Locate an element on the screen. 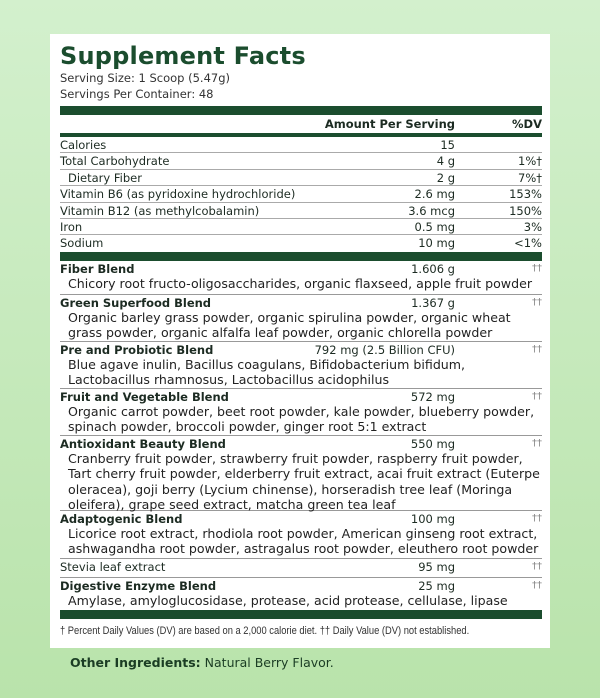 The image size is (600, 698). blend-name: Digestive Enzyme Blend is located at coordinates (138, 585).